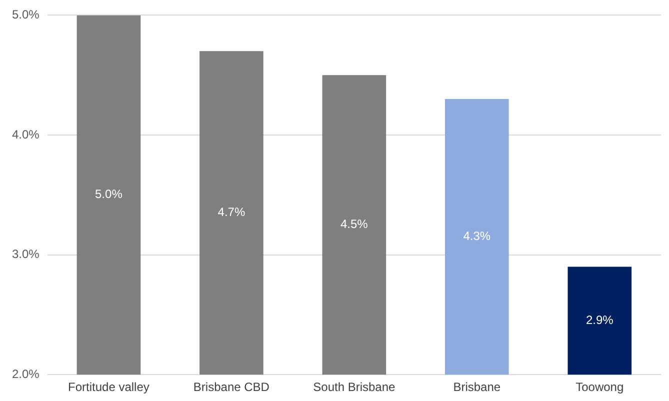  Describe the element at coordinates (232, 212) in the screenshot. I see `data-label: 4.7%` at that location.